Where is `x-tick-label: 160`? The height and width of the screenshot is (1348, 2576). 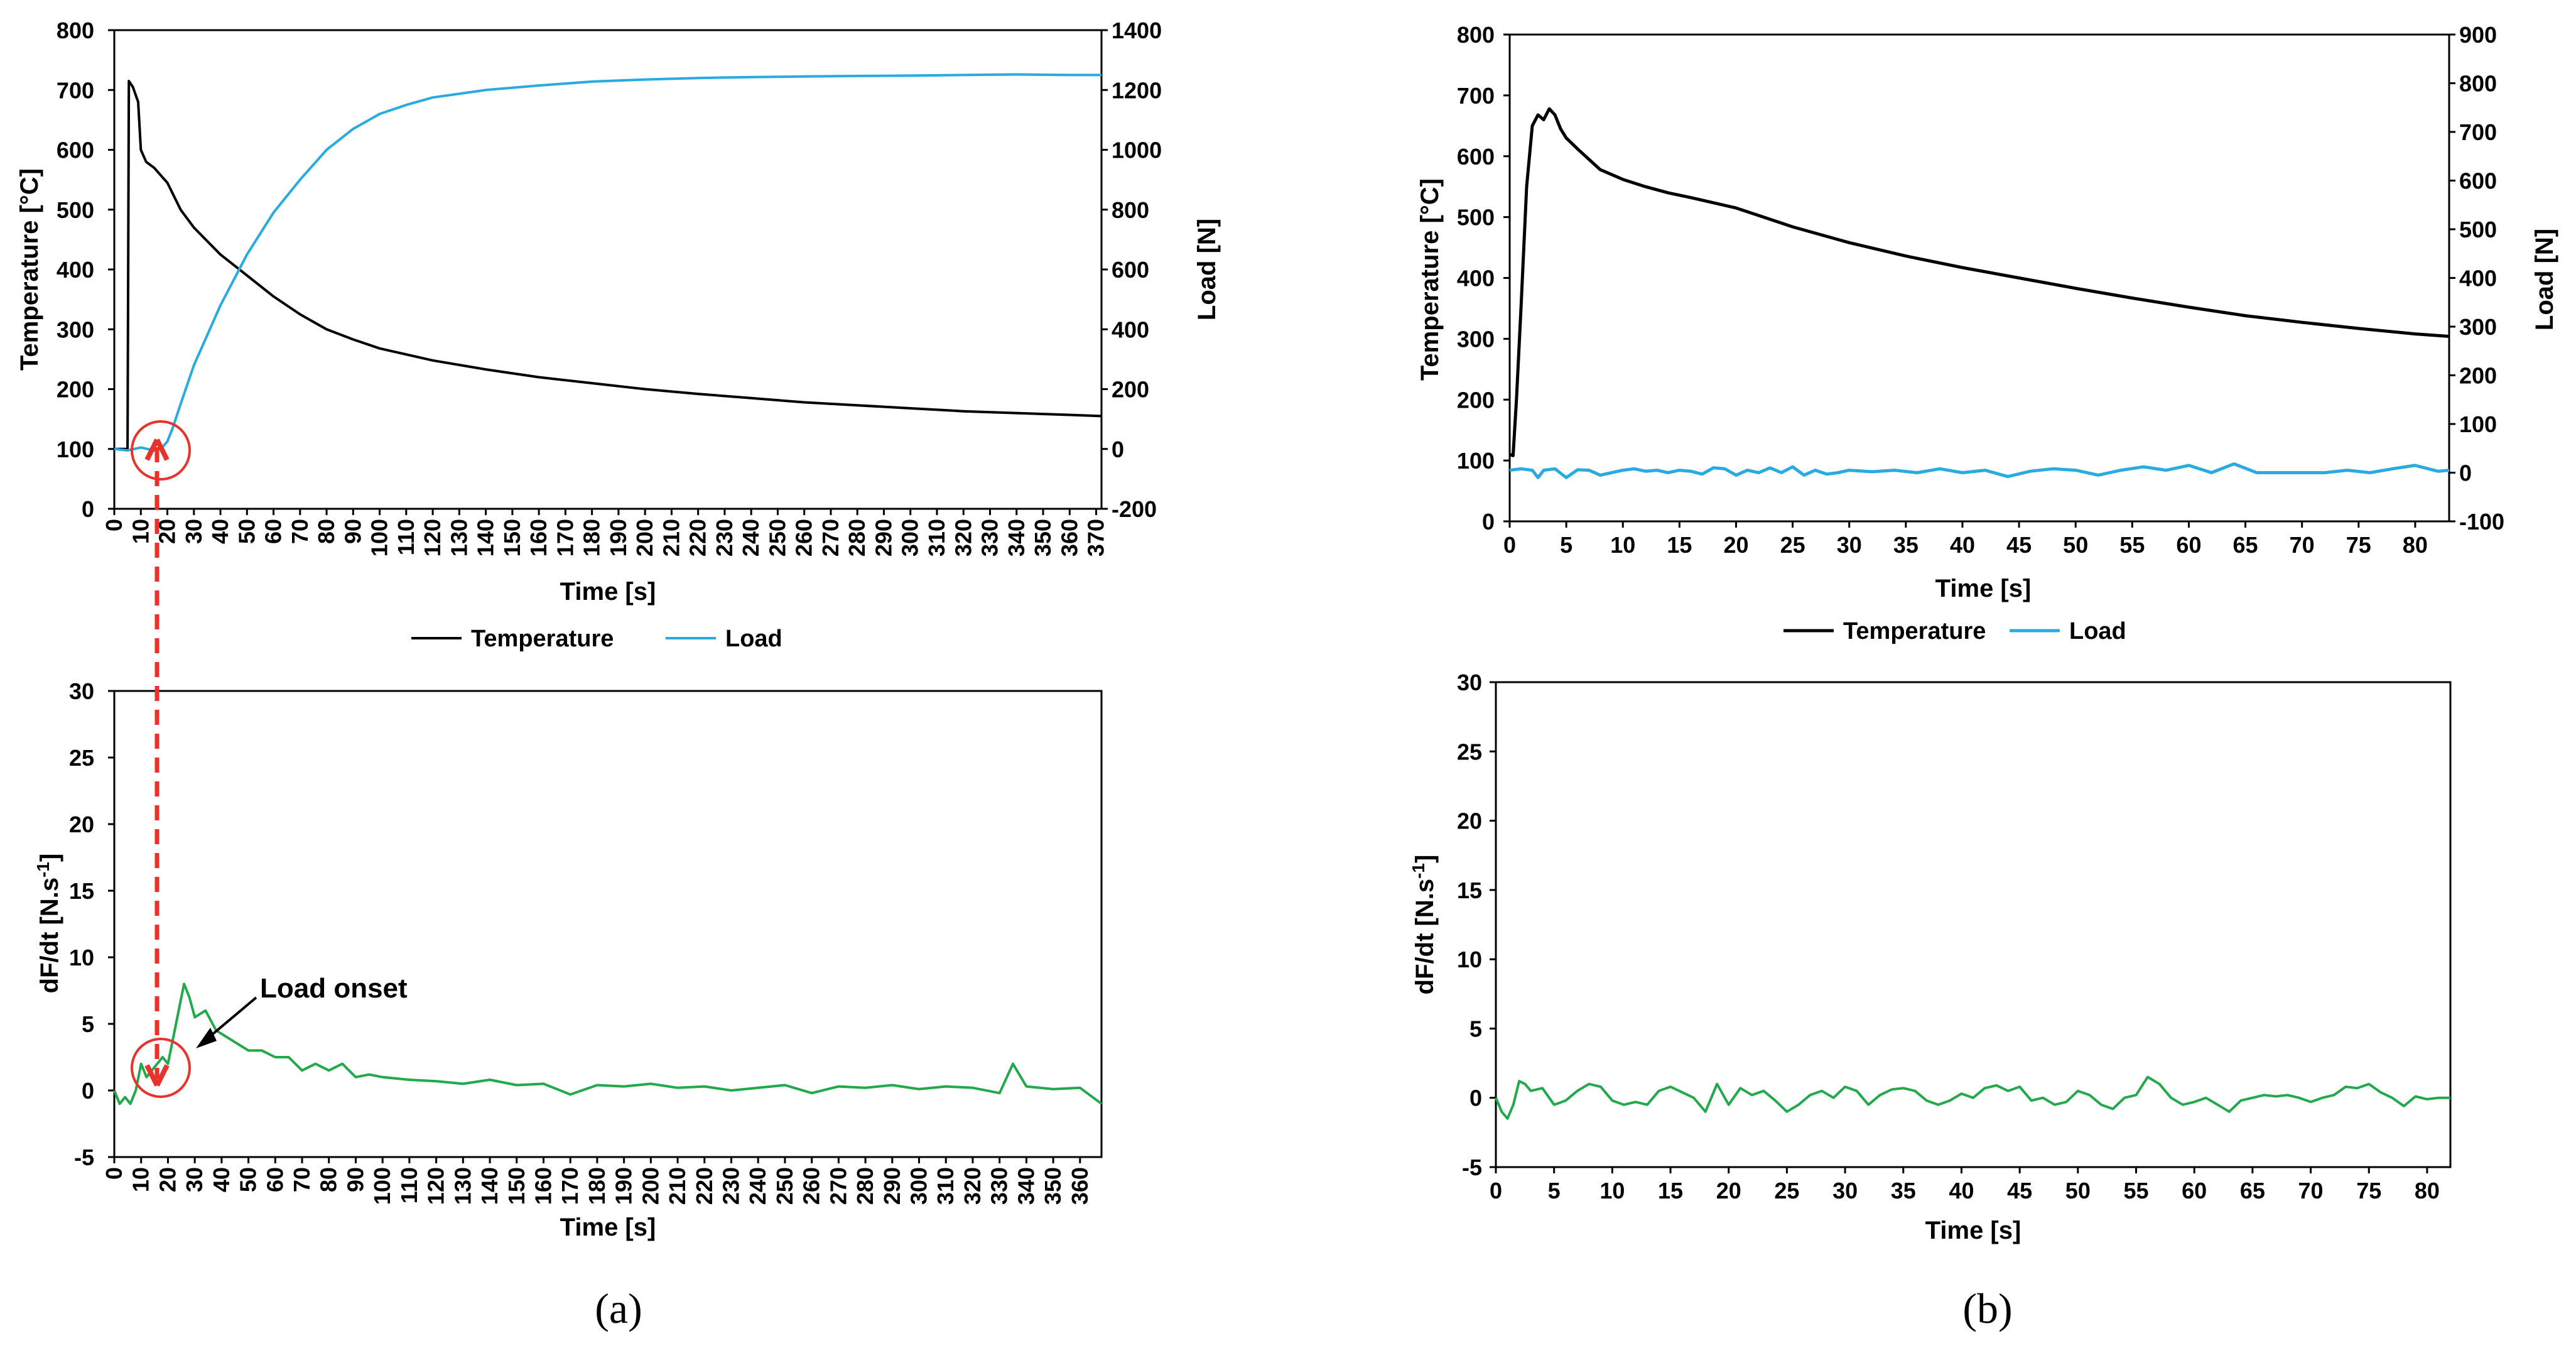
x-tick-label: 160 is located at coordinates (543, 1186).